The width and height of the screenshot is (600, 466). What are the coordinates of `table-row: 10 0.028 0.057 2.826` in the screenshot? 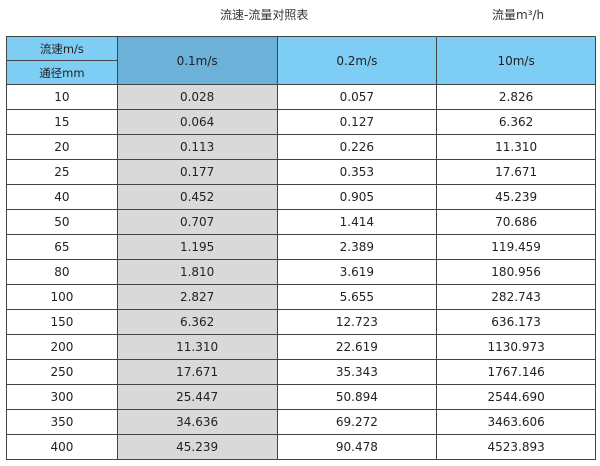 It's located at (301, 97).